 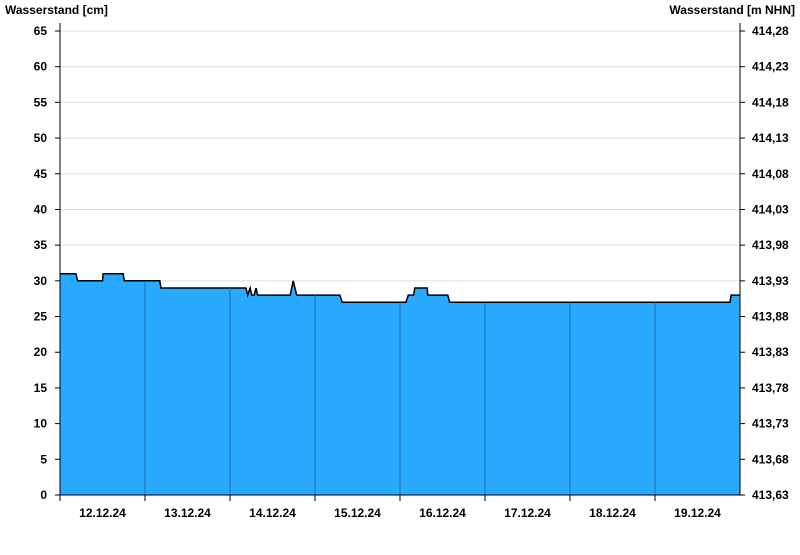 What do you see at coordinates (41, 209) in the screenshot?
I see `y-tick-label-left: 40` at bounding box center [41, 209].